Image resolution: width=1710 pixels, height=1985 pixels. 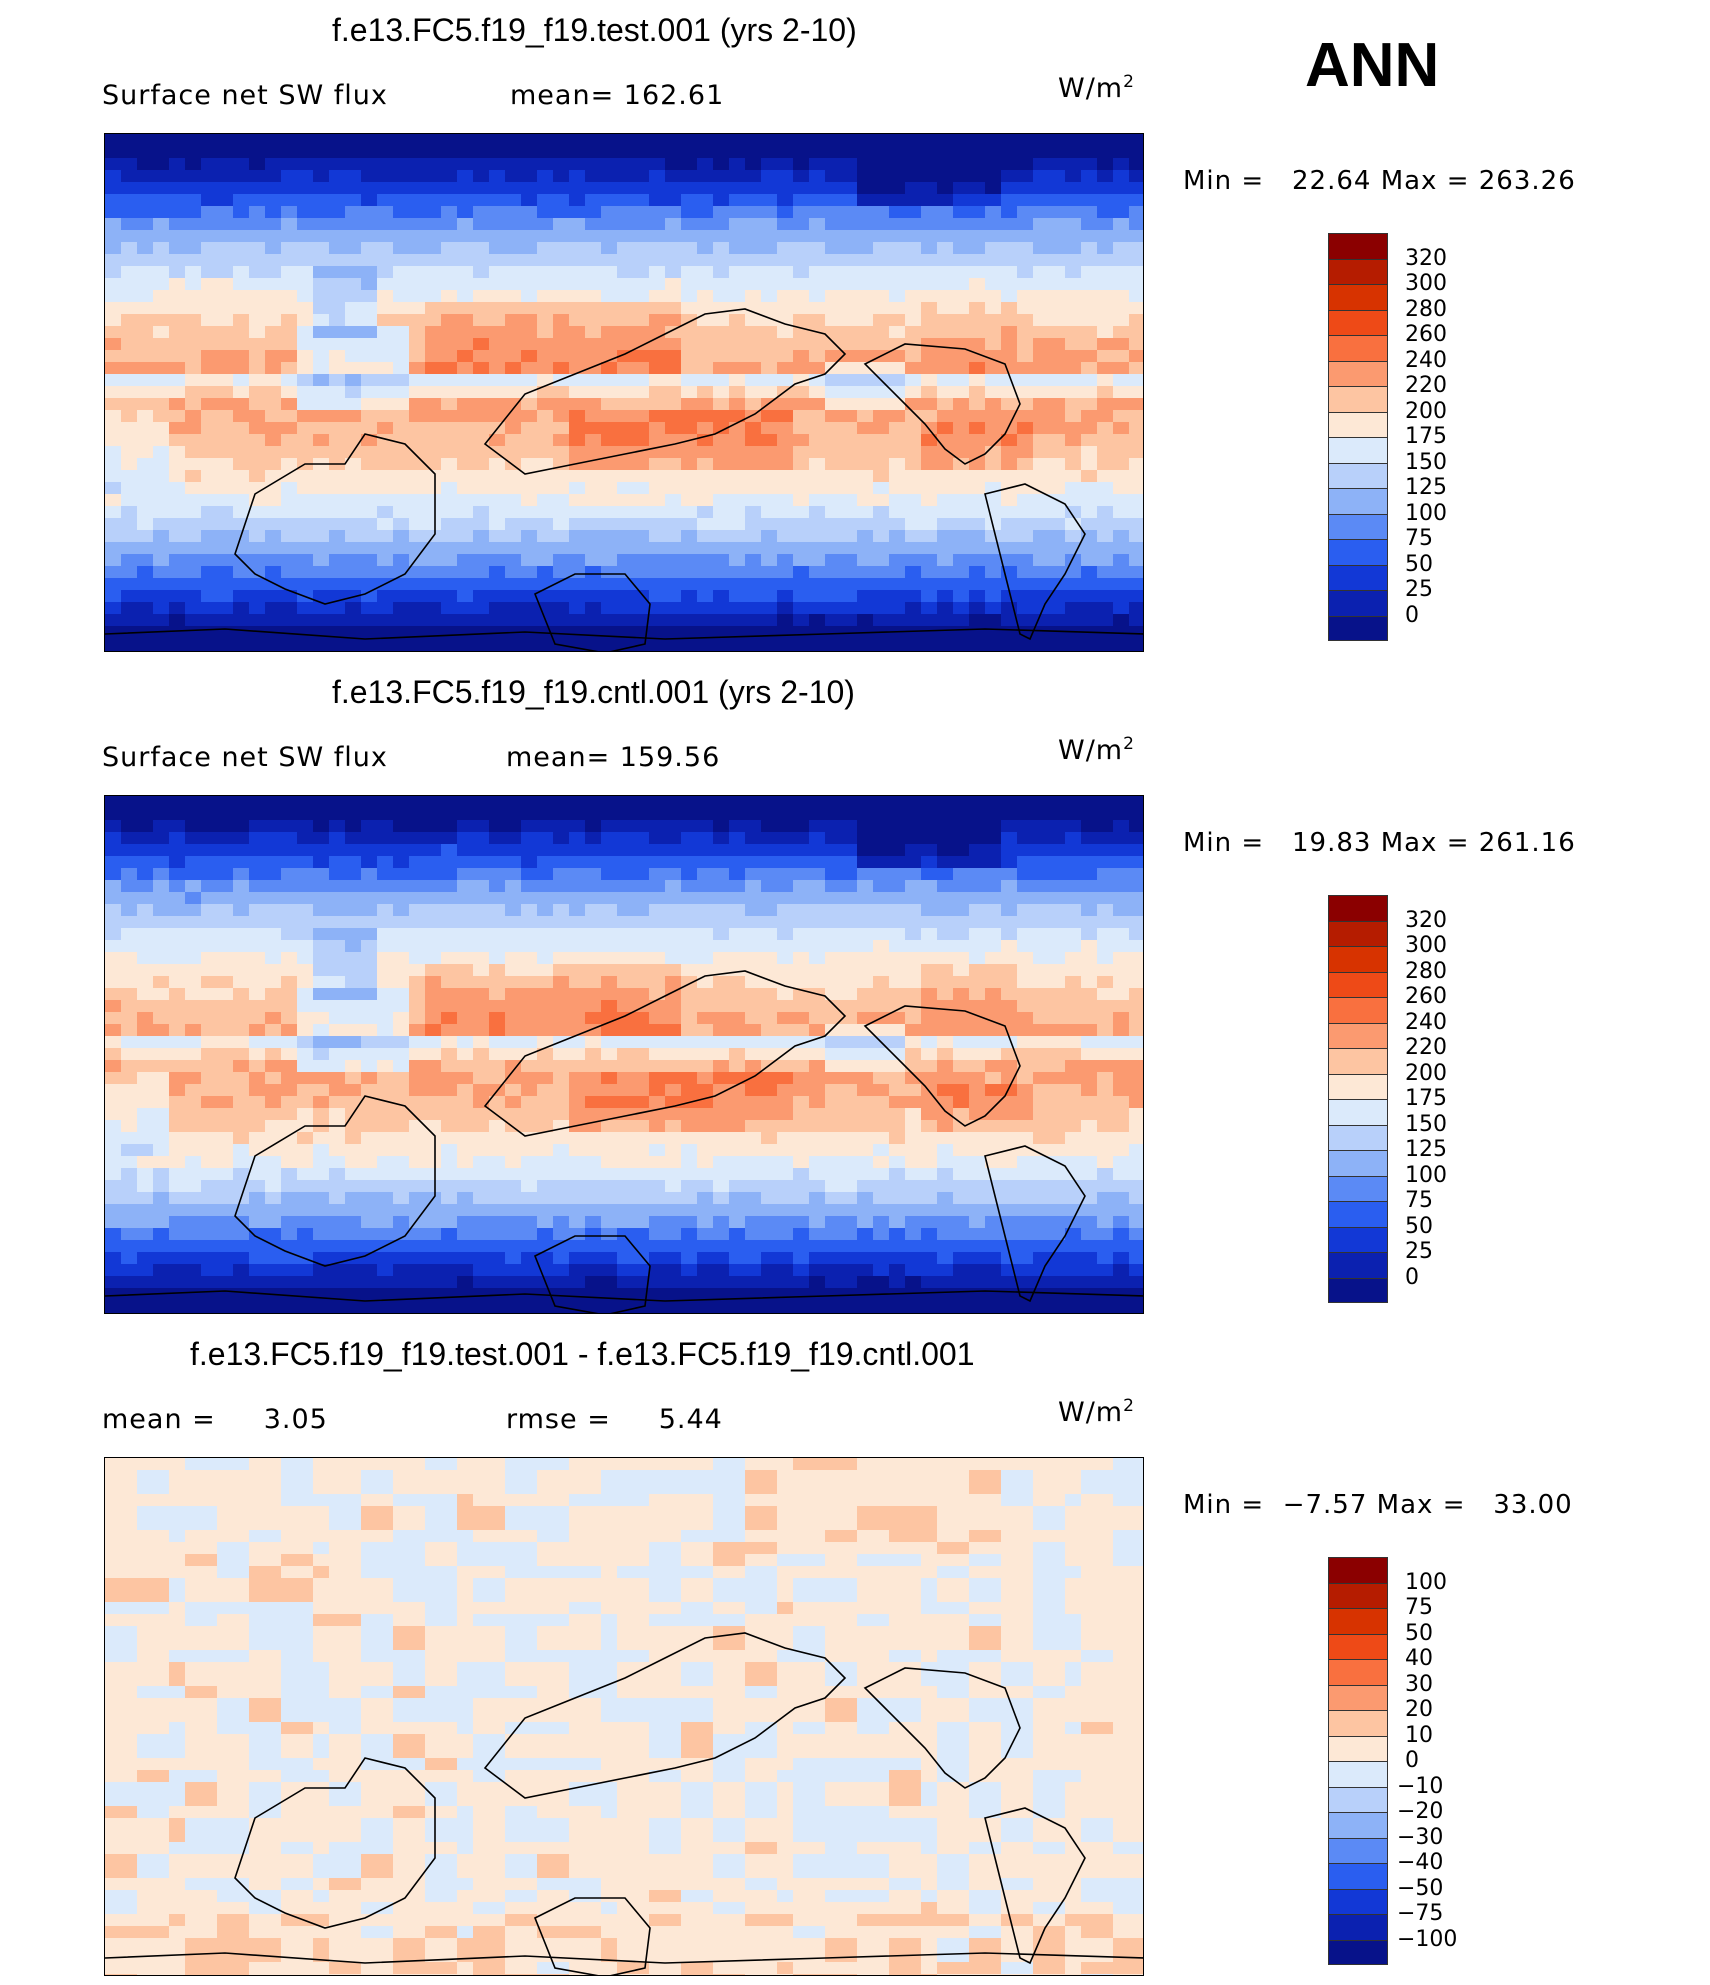 I want to click on colorbar-tick-label: 10, so click(x=1419, y=1735).